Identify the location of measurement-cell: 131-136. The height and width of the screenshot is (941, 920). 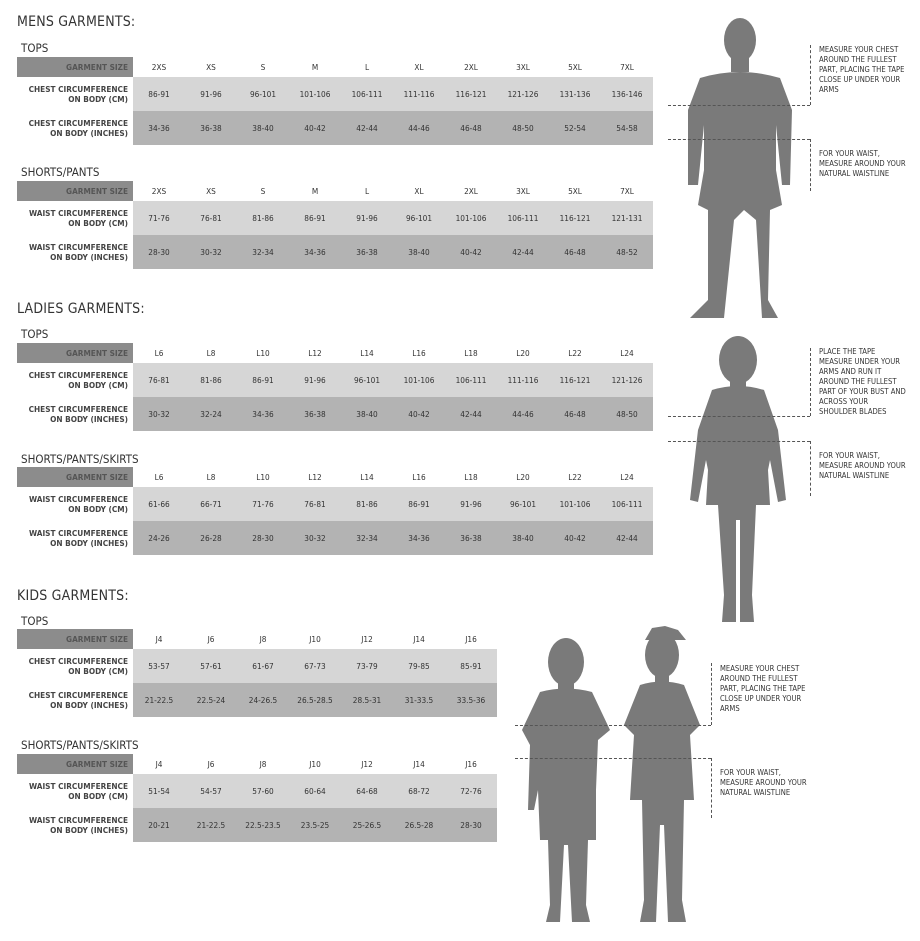
(575, 94).